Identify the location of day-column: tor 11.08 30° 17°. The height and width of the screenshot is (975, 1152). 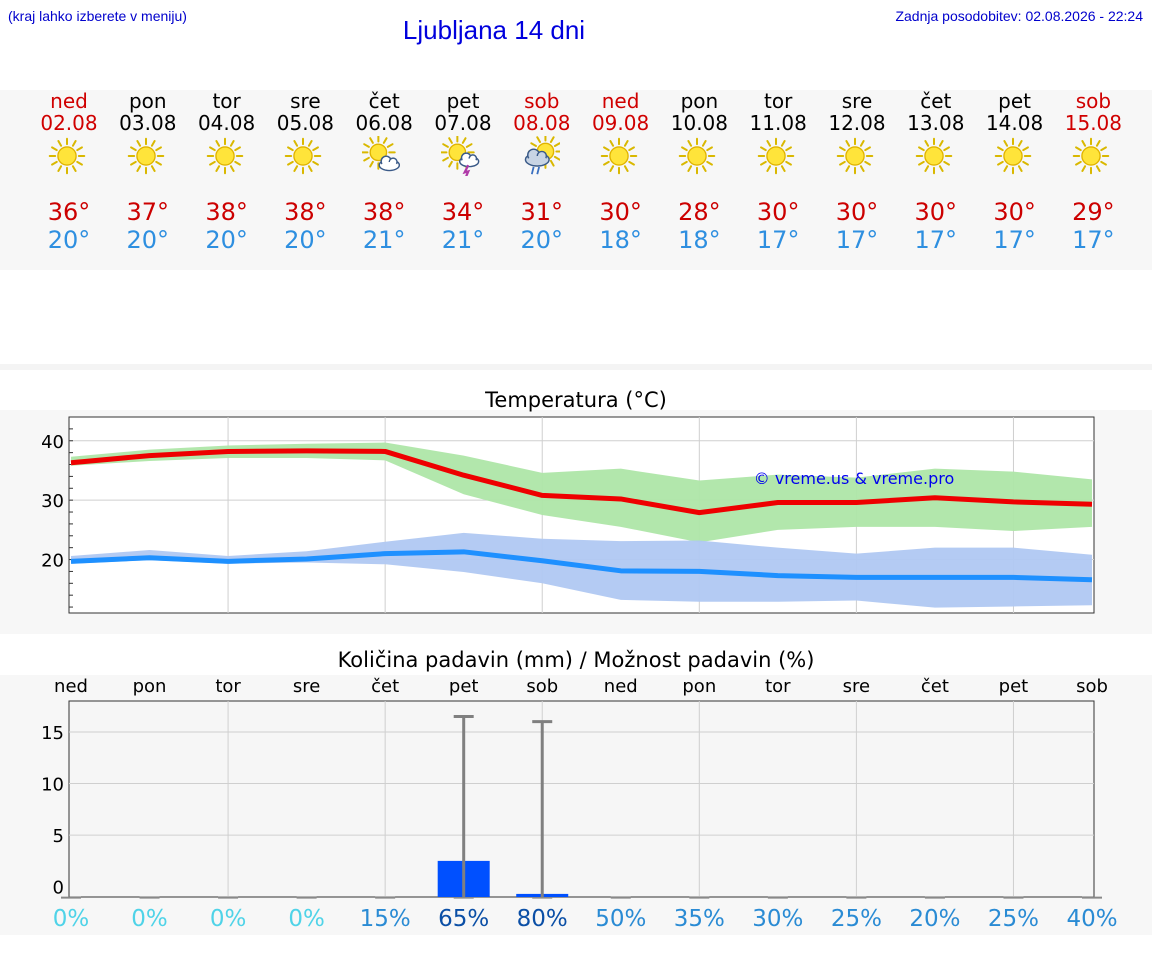
(778, 175).